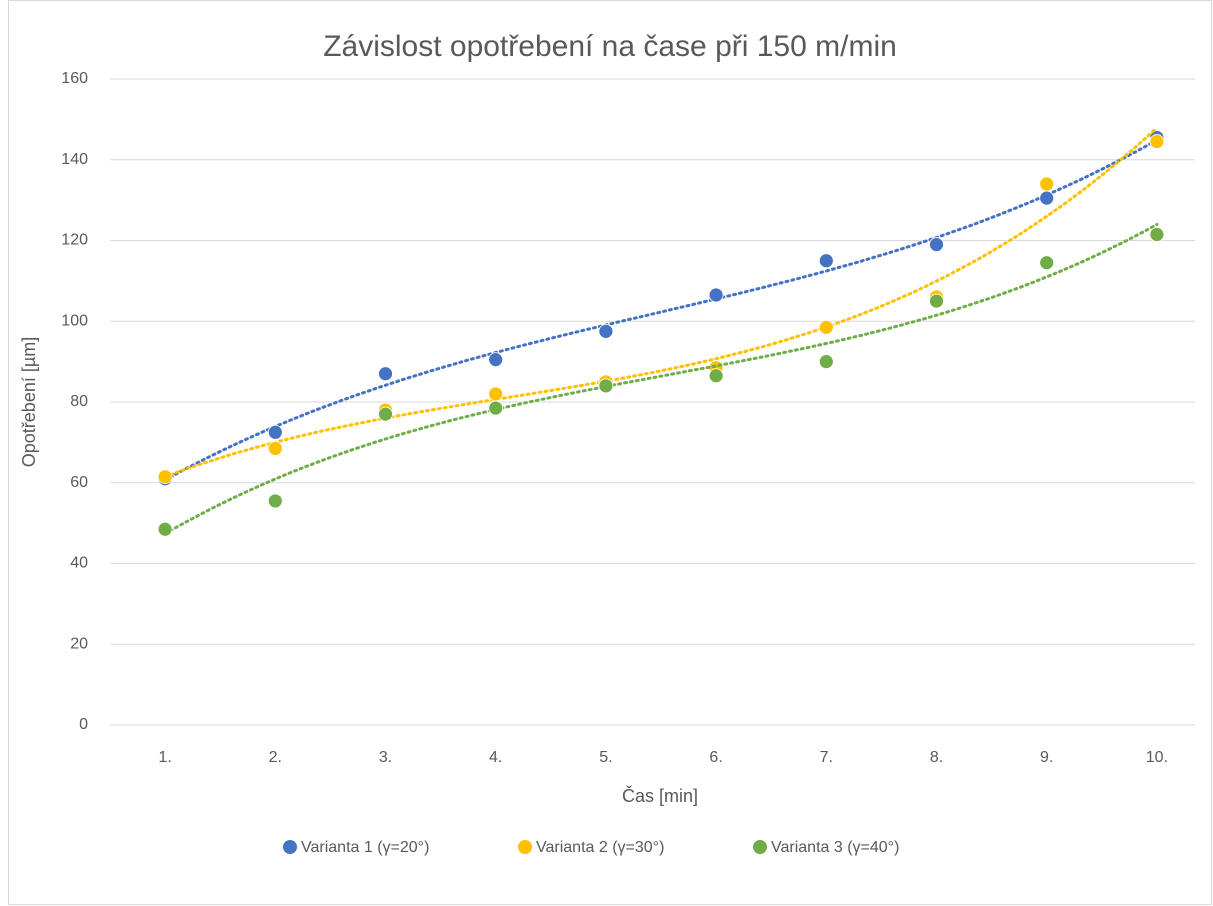 Image resolution: width=1213 pixels, height=906 pixels. Describe the element at coordinates (29, 402) in the screenshot. I see `y-axis-label: Opotřebení [µm]` at that location.